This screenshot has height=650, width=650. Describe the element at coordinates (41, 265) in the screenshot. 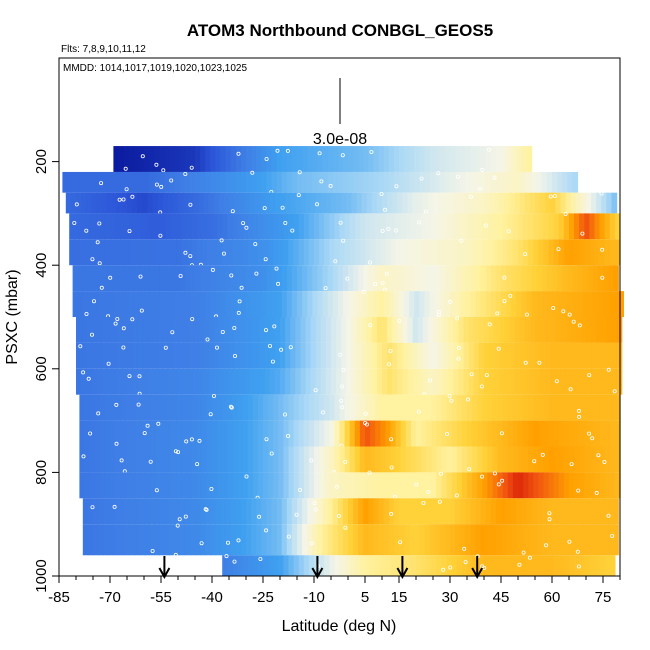

I see `y-tick-label: 400` at that location.